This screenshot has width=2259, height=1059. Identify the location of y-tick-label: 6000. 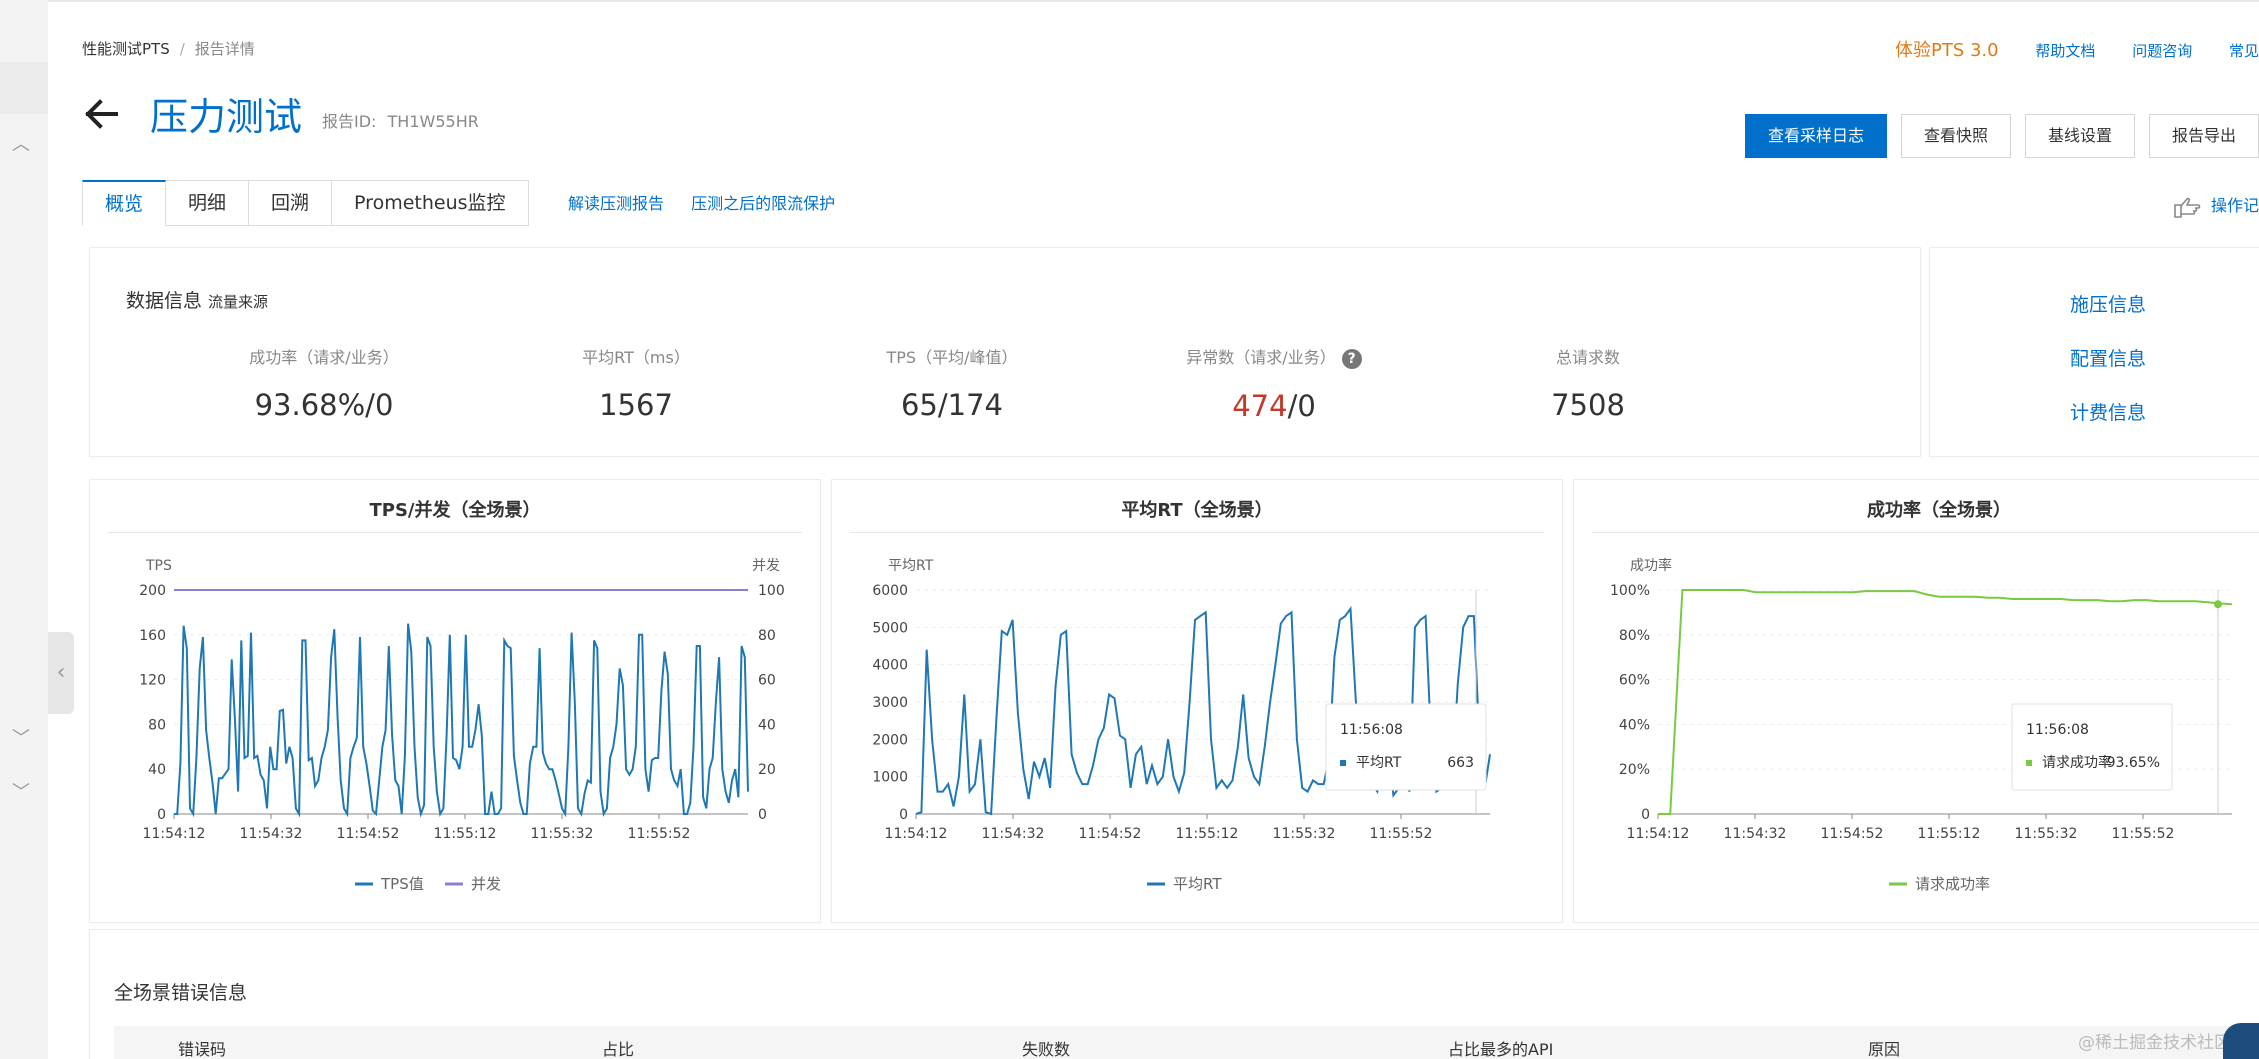
(890, 591).